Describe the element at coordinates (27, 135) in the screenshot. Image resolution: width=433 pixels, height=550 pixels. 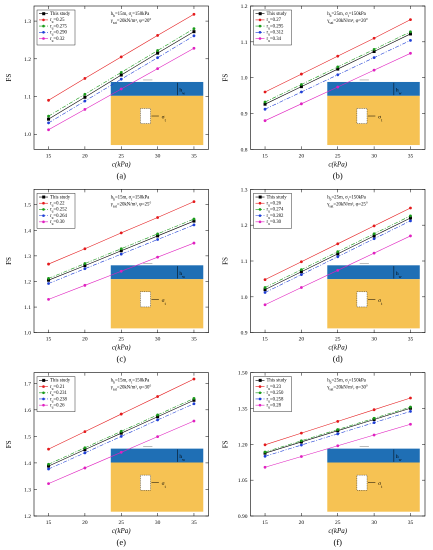
I see `y-tick-label: 1.0` at that location.